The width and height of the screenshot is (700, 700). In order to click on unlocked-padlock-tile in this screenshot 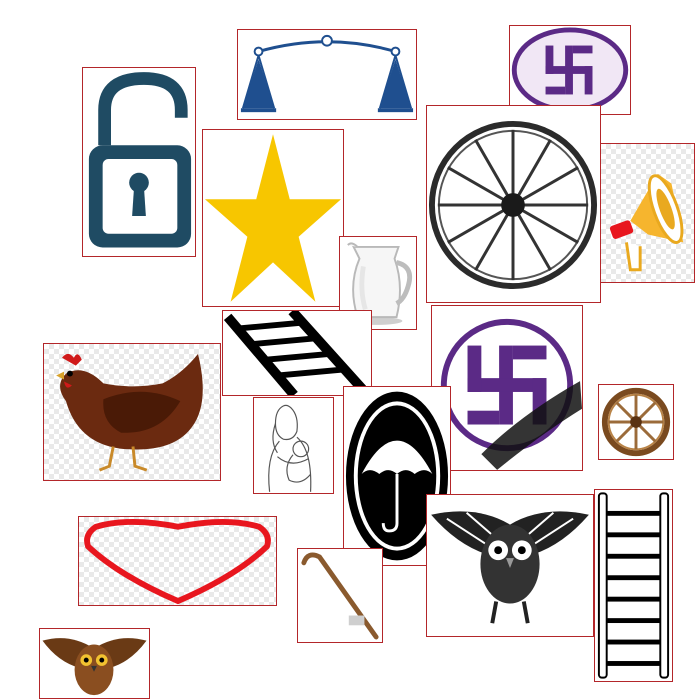, I will do `click(139, 162)`.